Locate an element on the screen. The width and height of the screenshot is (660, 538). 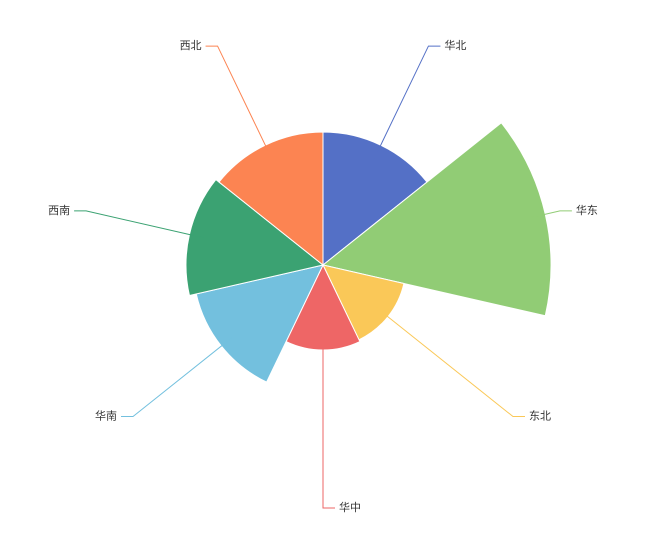
sector-label: 东北 is located at coordinates (540, 416).